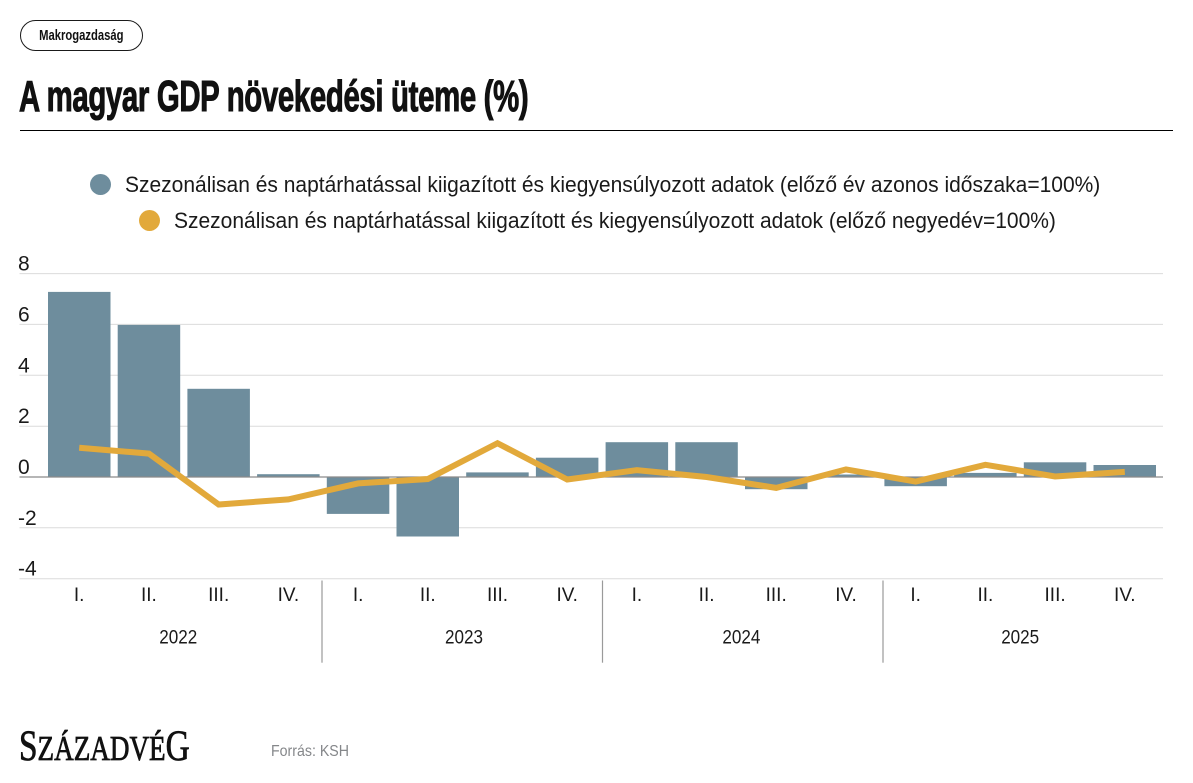  What do you see at coordinates (24, 314) in the screenshot?
I see `svg-text: 6` at bounding box center [24, 314].